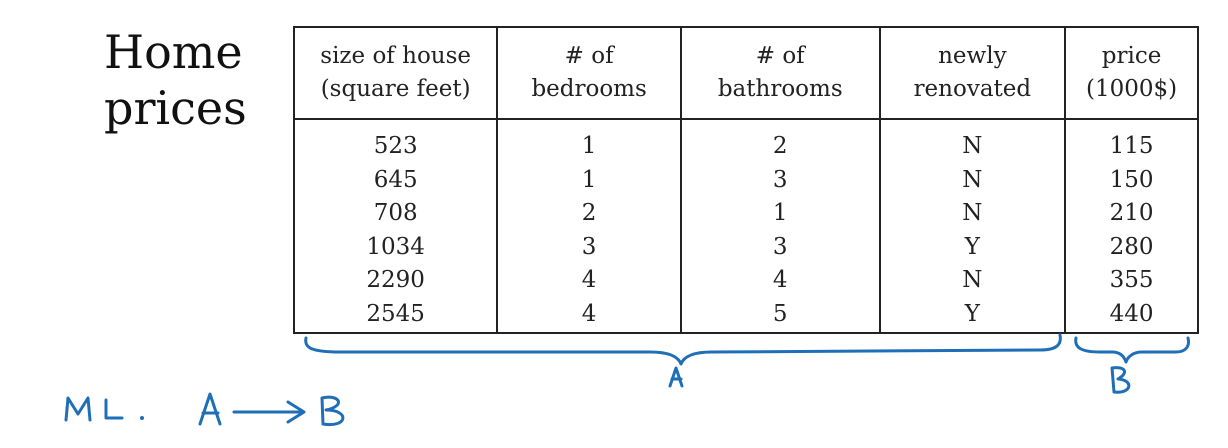 This screenshot has width=1228, height=448. Describe the element at coordinates (395, 213) in the screenshot. I see `table-cell: 708` at that location.